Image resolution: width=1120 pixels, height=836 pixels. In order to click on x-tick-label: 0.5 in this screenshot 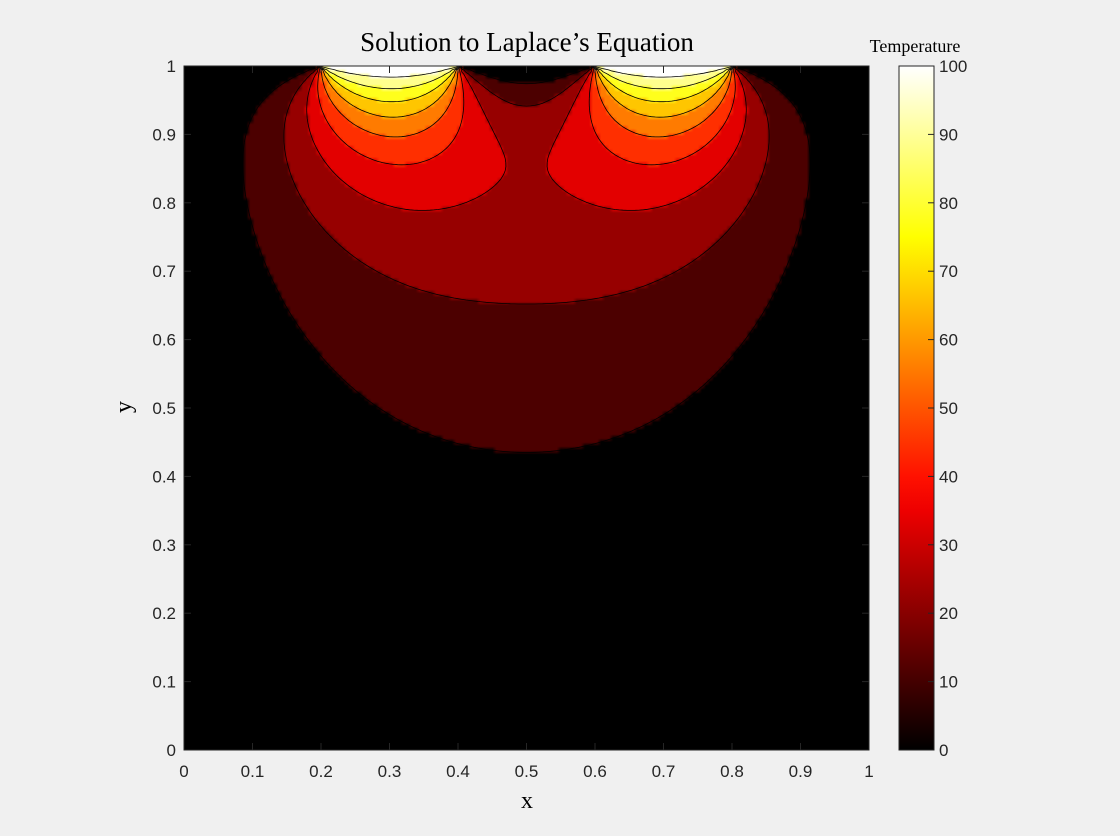, I will do `click(527, 771)`.